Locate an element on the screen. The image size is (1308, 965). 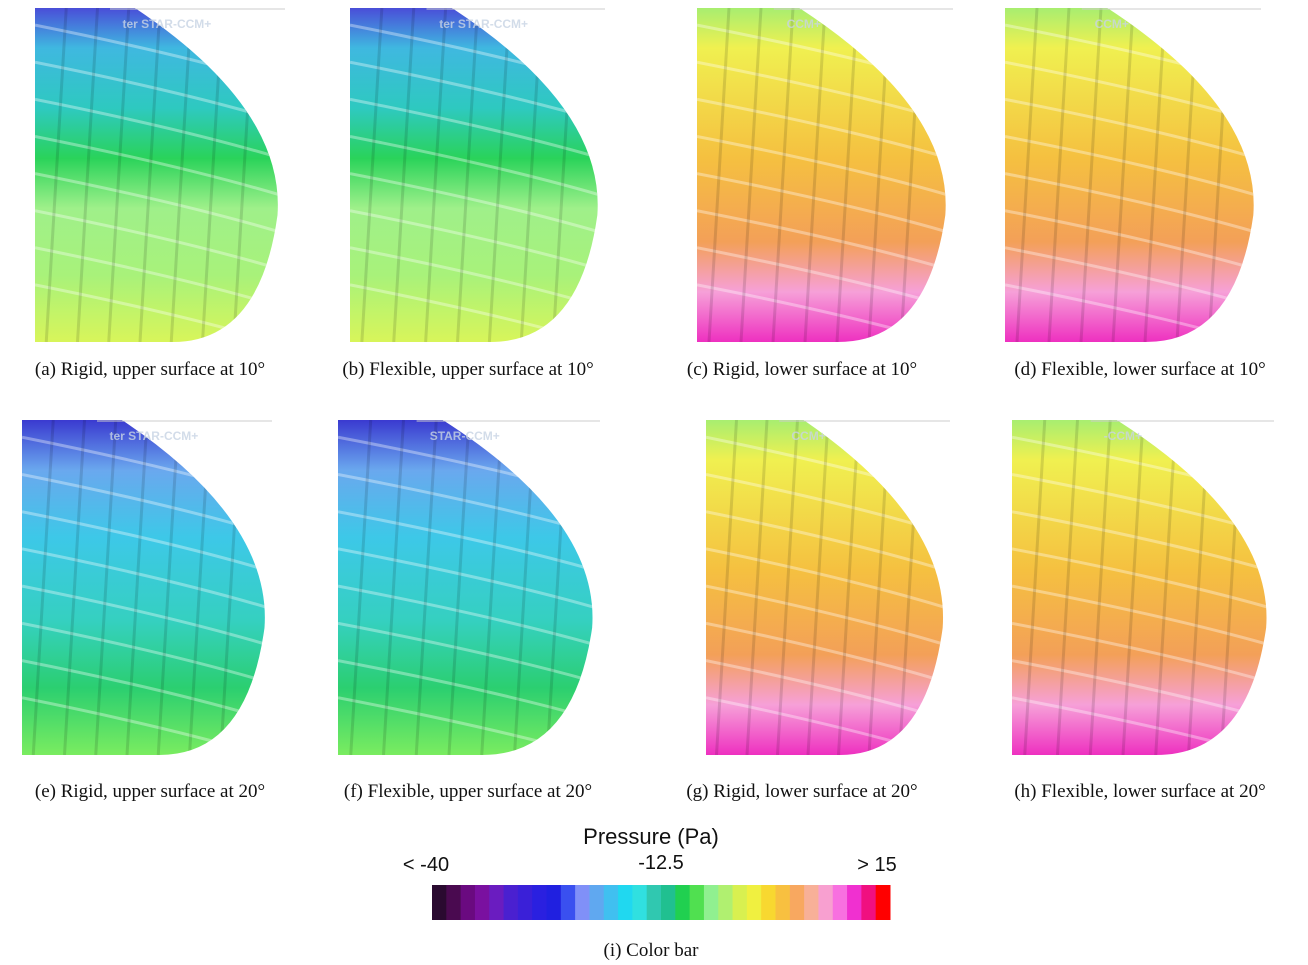
watermark: STAR-CCM+ is located at coordinates (465, 436).